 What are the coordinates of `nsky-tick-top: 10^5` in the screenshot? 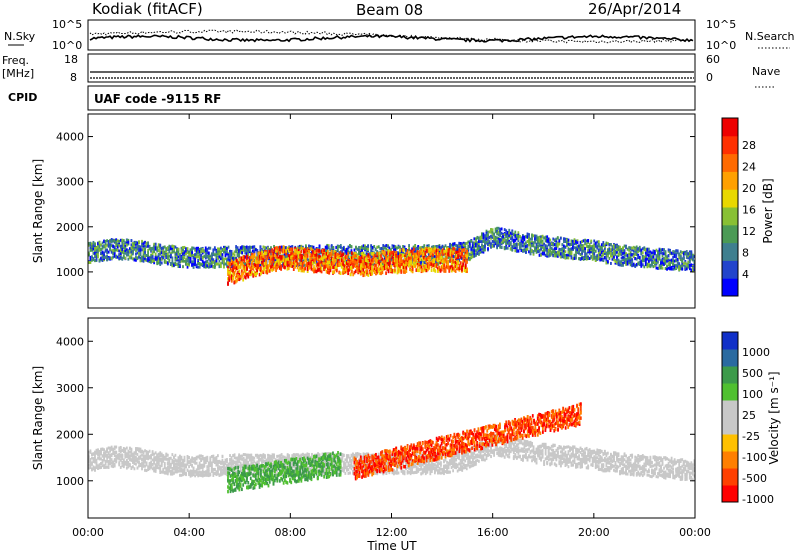 It's located at (67, 24).